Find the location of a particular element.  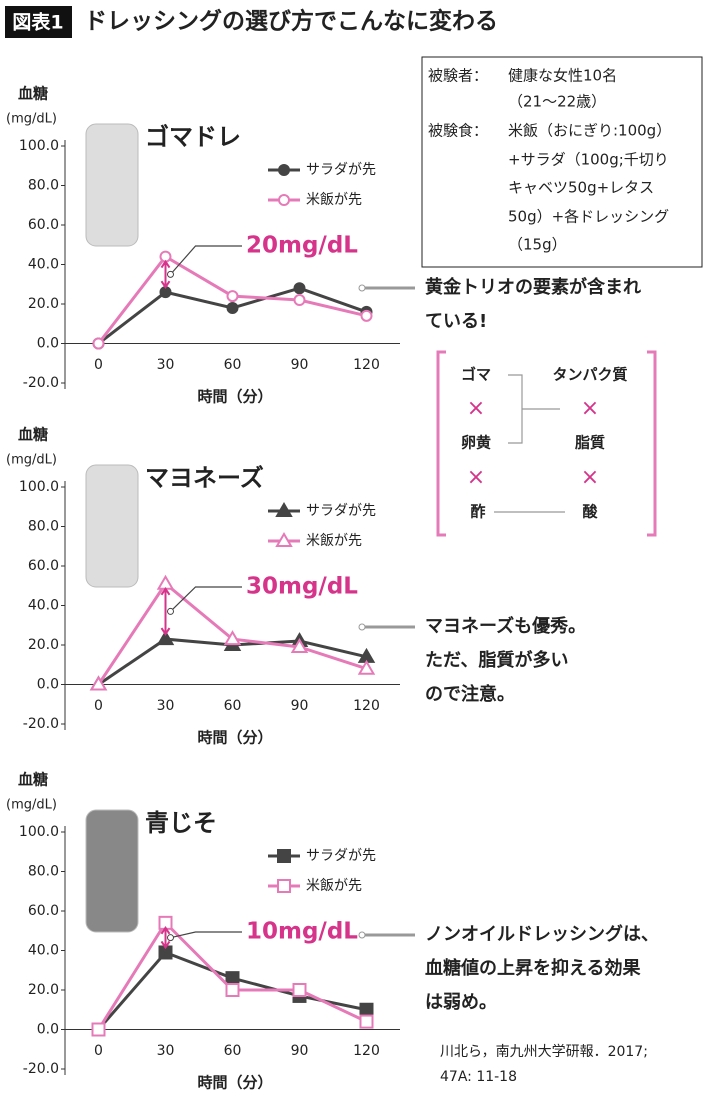

note: 黄金トリオの要素が含まれ is located at coordinates (533, 287).